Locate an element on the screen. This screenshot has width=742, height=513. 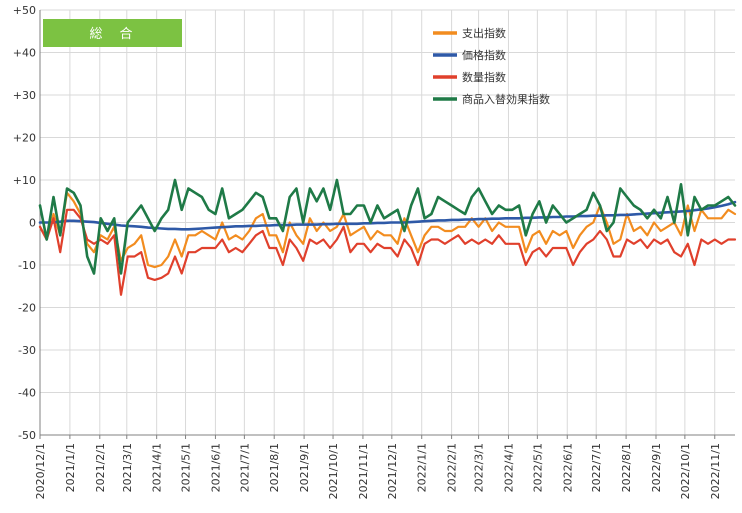
chart-title-box: 総 合 is located at coordinates (112, 33).